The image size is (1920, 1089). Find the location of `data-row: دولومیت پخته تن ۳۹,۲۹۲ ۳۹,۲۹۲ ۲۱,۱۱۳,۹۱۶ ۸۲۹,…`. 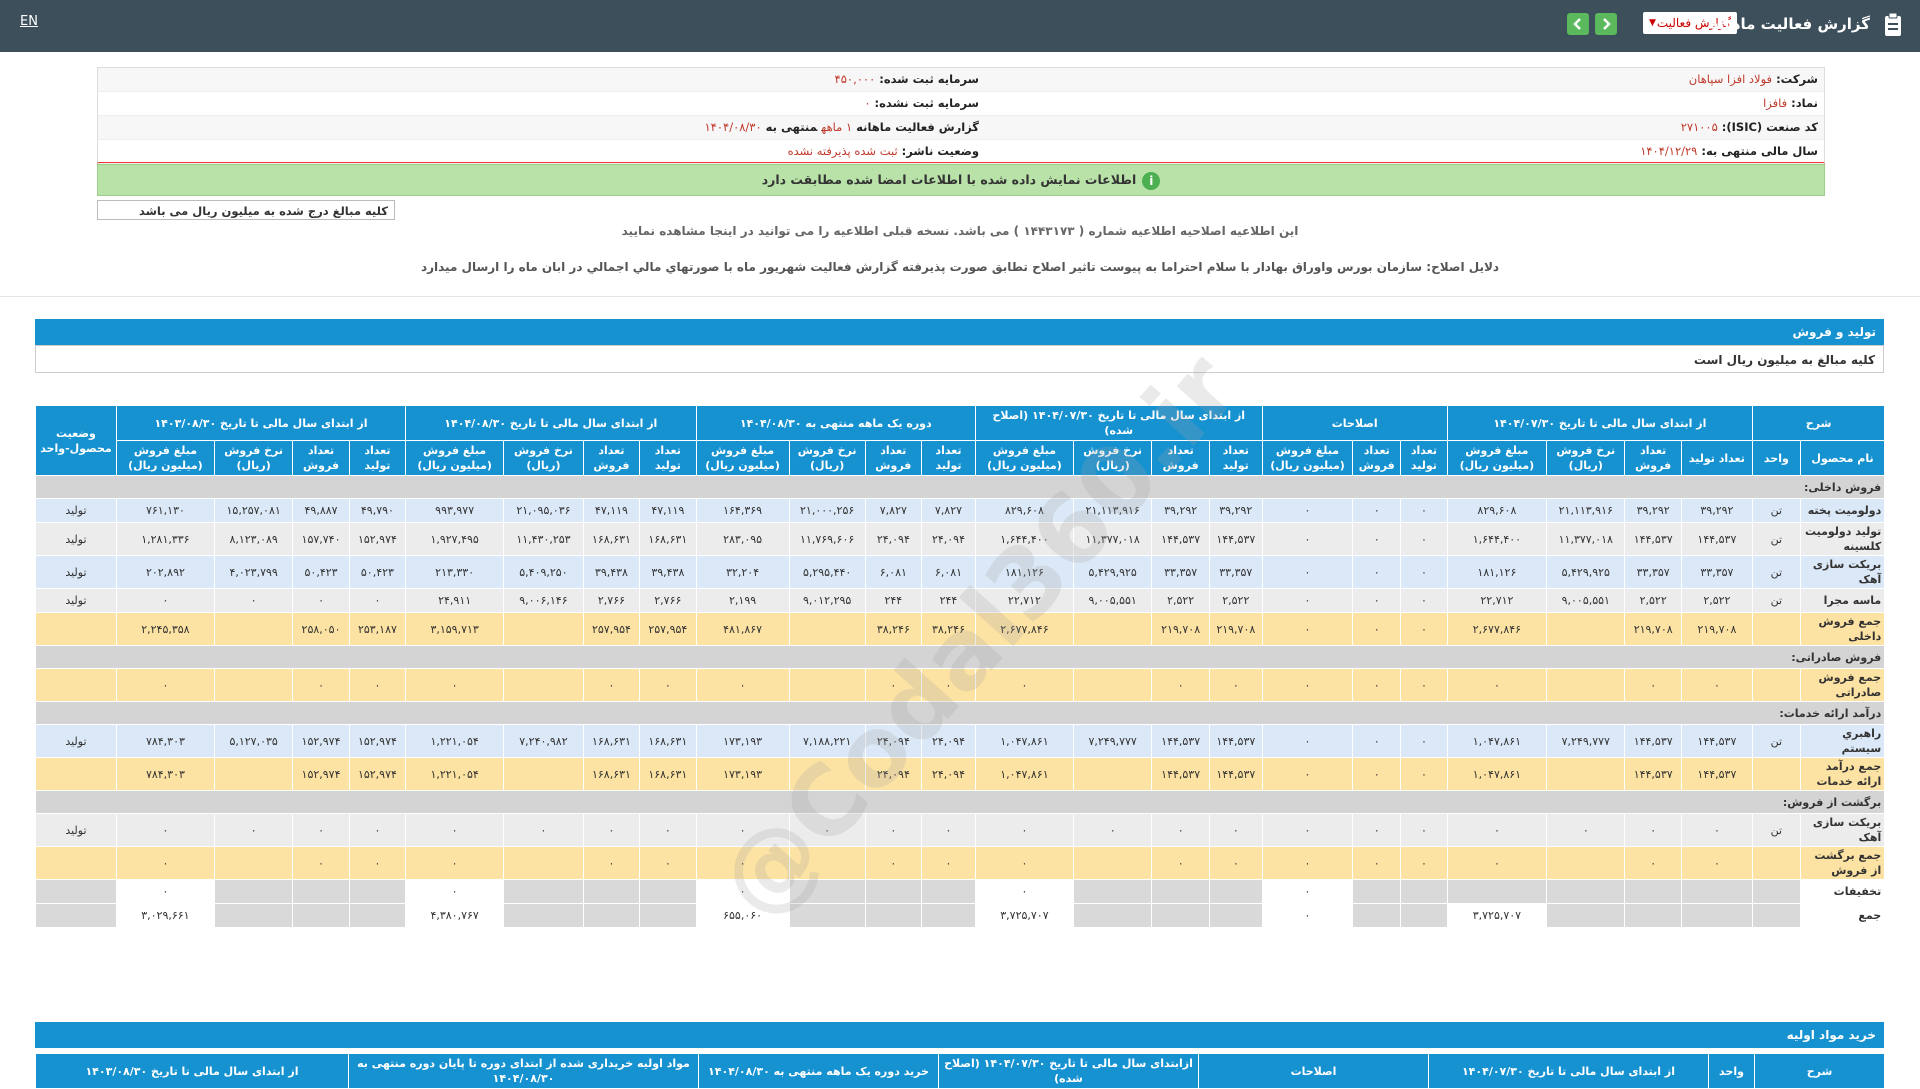

data-row: دولومیت پخته تن ۳۹,۲۹۲ ۳۹,۲۹۲ ۲۱,۱۱۳,۹۱۶ ۸۲۹,… is located at coordinates (960, 510).